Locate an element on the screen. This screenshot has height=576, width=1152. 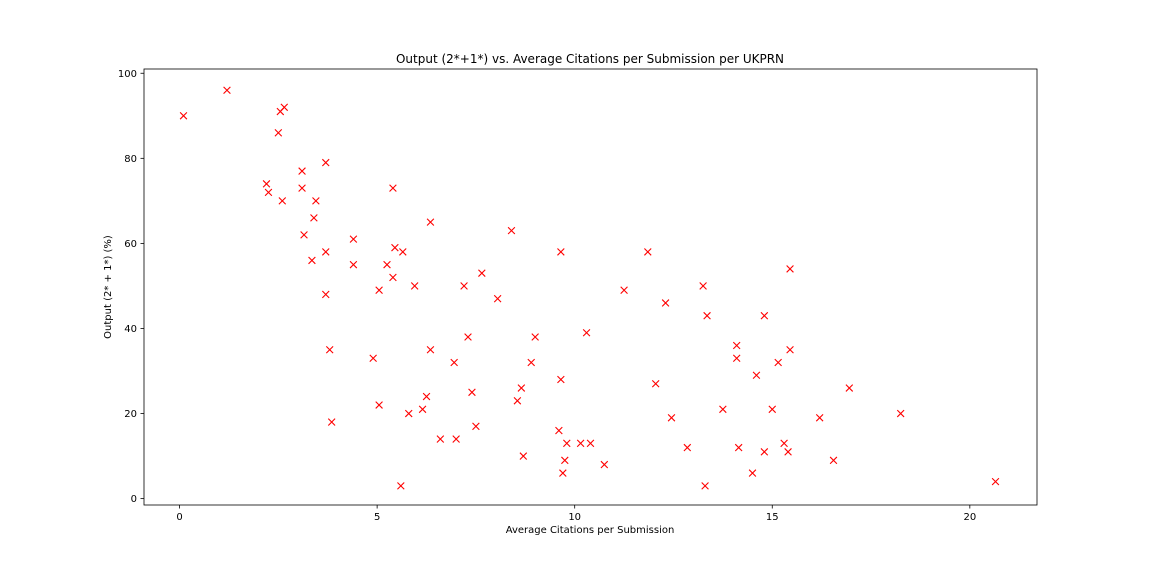
x-tick-label: 20 is located at coordinates (969, 517).